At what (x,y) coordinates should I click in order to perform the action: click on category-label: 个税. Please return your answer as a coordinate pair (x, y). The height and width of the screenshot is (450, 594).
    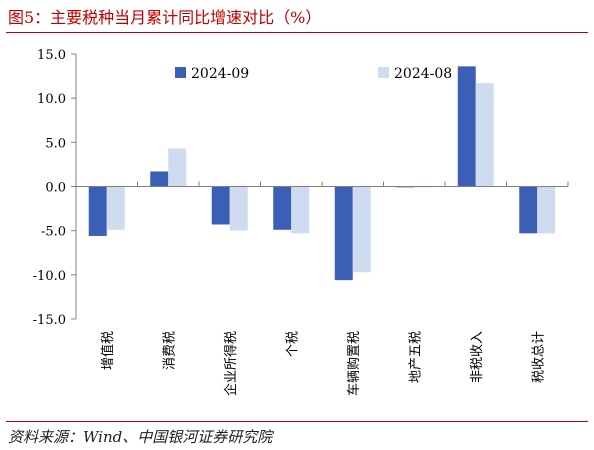
    Looking at the image, I should click on (292, 344).